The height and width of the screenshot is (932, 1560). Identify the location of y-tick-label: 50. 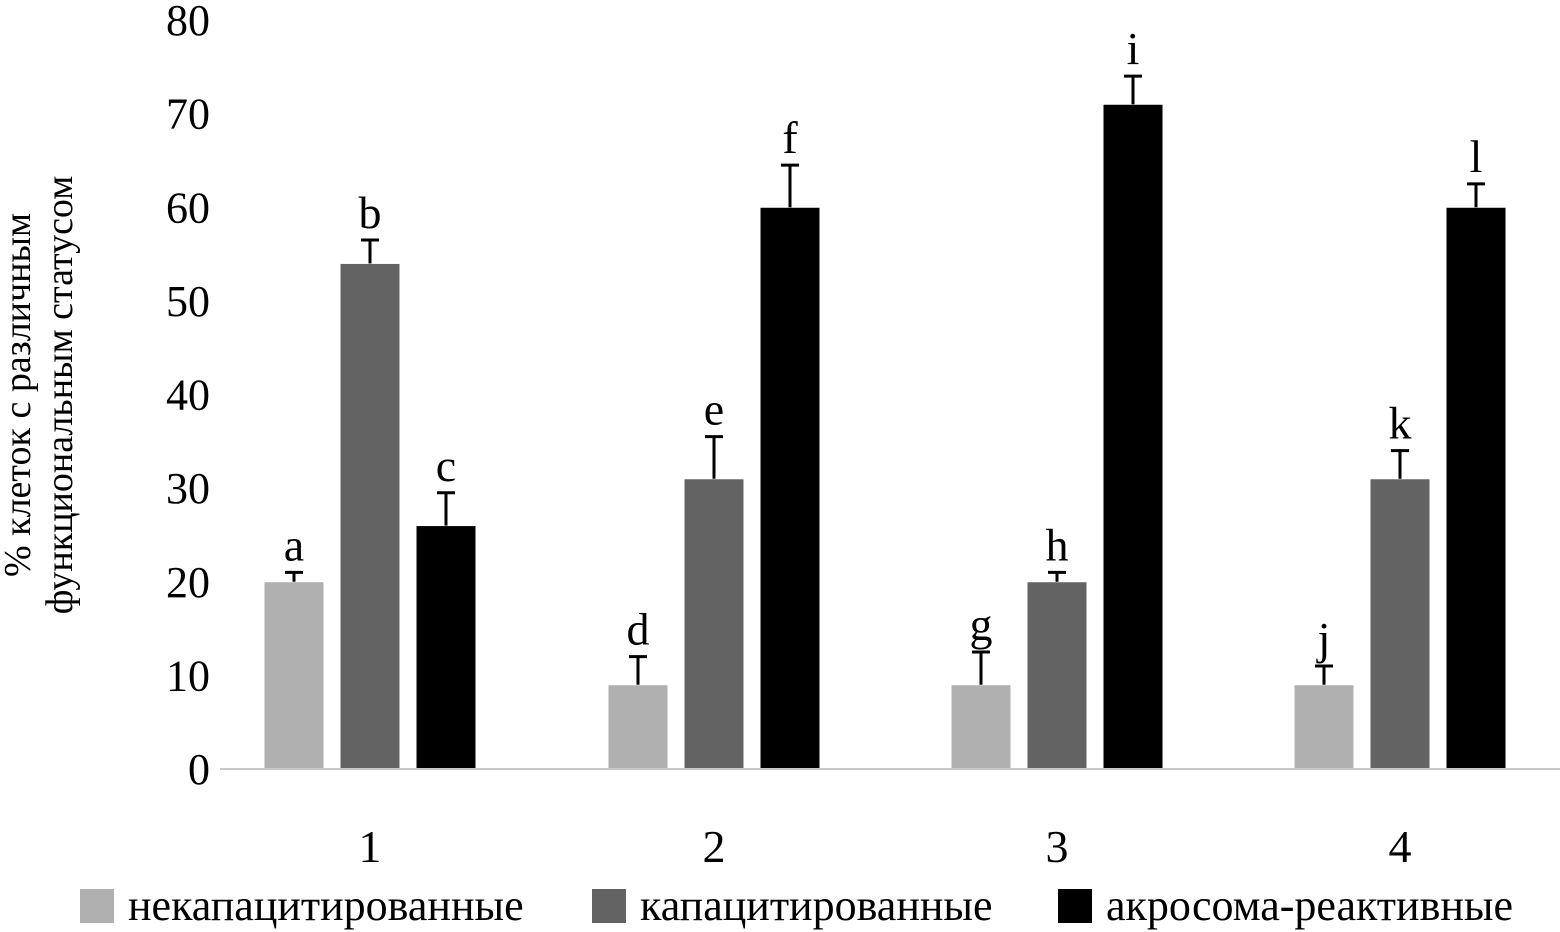
(188, 301).